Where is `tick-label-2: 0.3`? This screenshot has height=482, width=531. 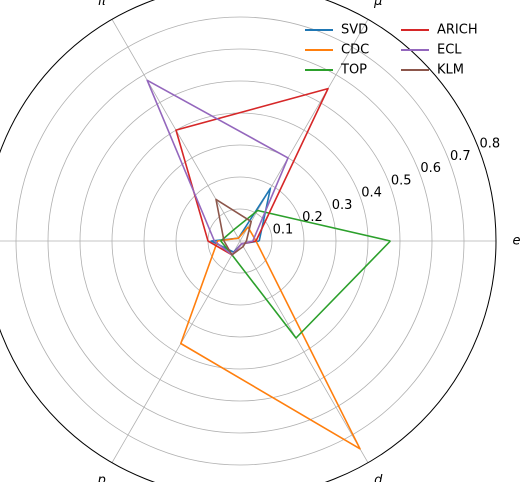 tick-label-2: 0.3 is located at coordinates (342, 205).